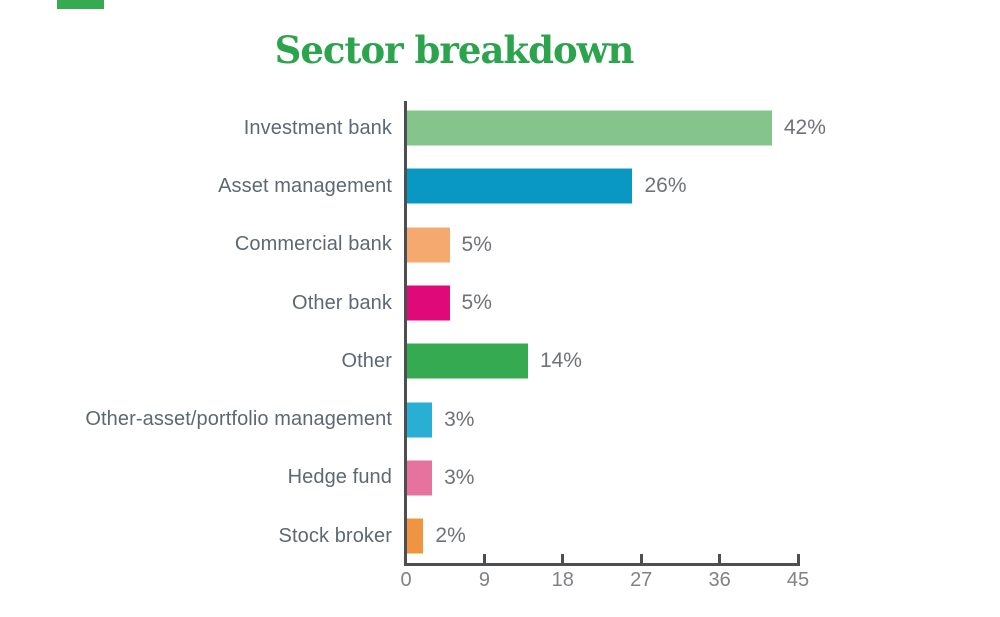 This screenshot has height=617, width=1000. What do you see at coordinates (703, 536) in the screenshot?
I see `bar-track: 2%` at bounding box center [703, 536].